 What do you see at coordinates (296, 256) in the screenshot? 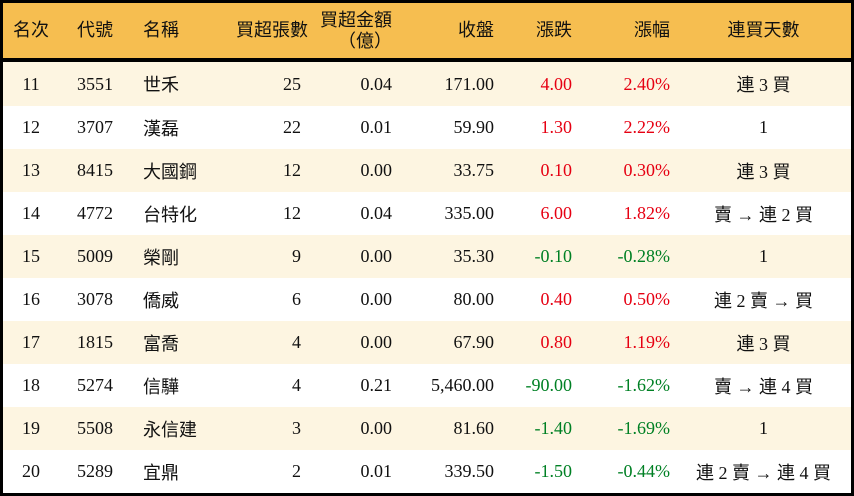
I see `cell-volume: 9` at bounding box center [296, 256].